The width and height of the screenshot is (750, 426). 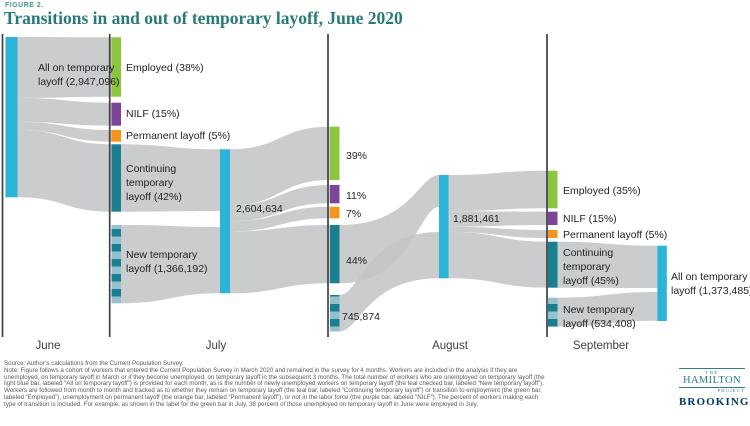 I want to click on node-july-permanent, so click(x=116, y=136).